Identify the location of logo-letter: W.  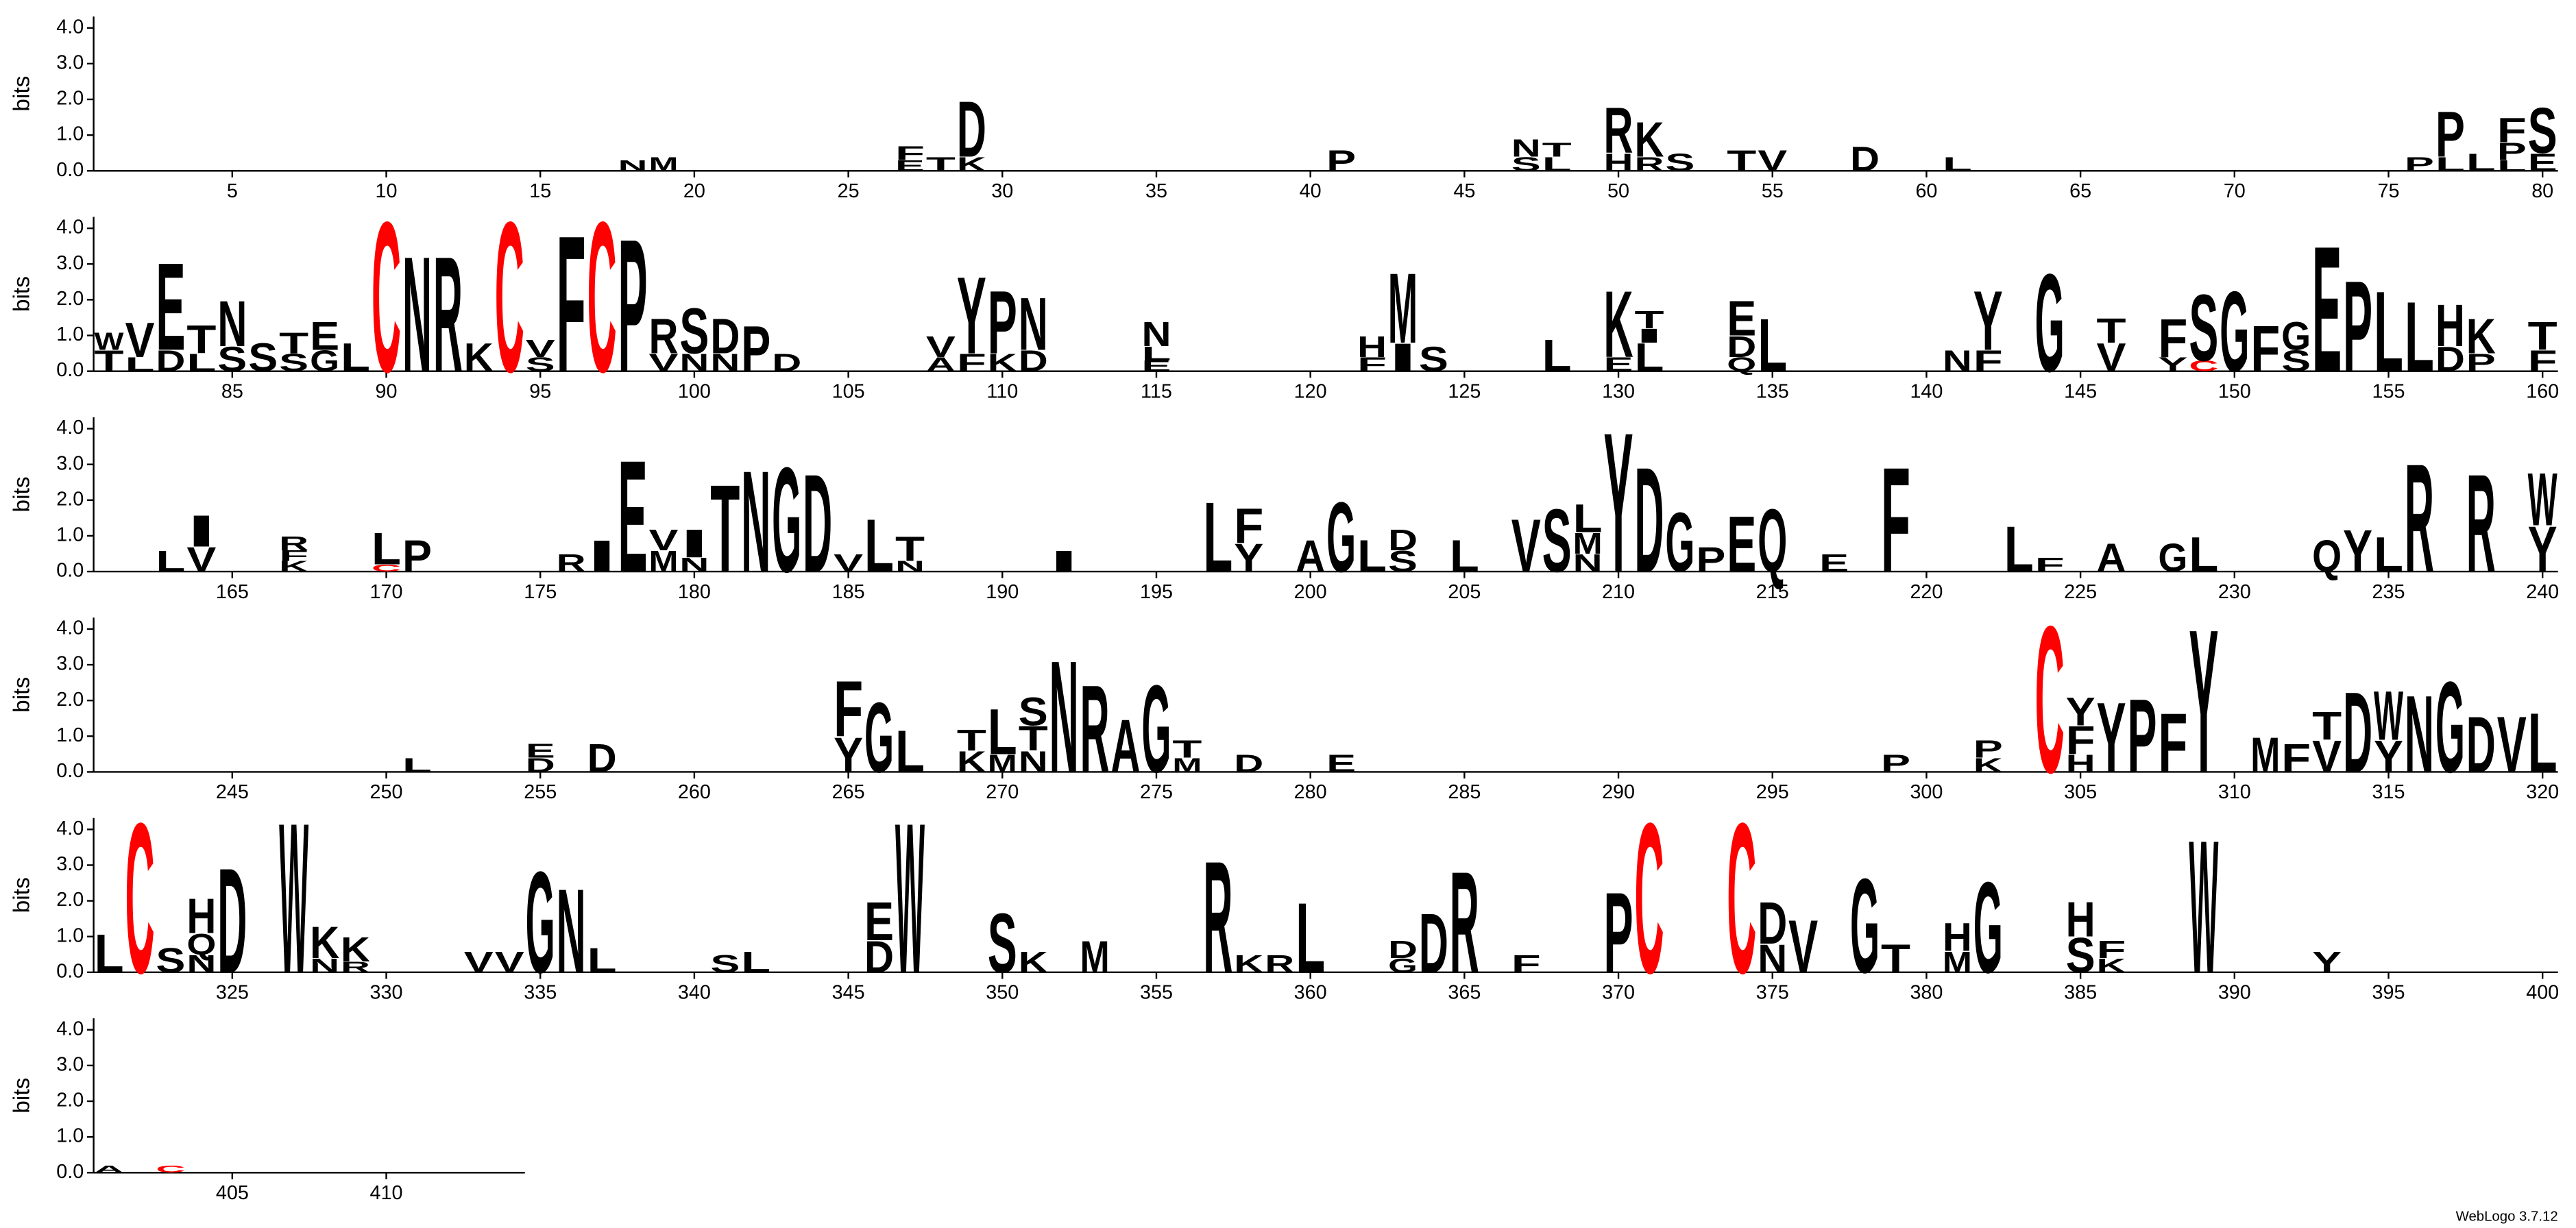
(2388, 716).